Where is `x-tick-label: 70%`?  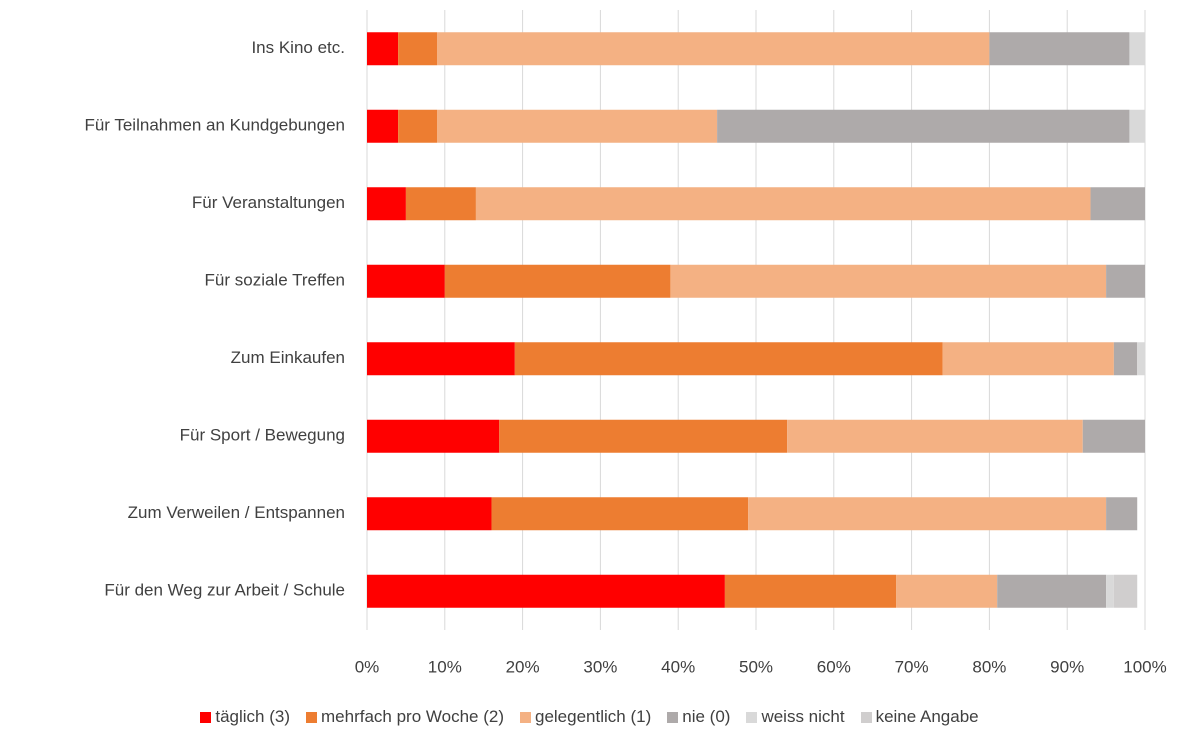
x-tick-label: 70% is located at coordinates (912, 666).